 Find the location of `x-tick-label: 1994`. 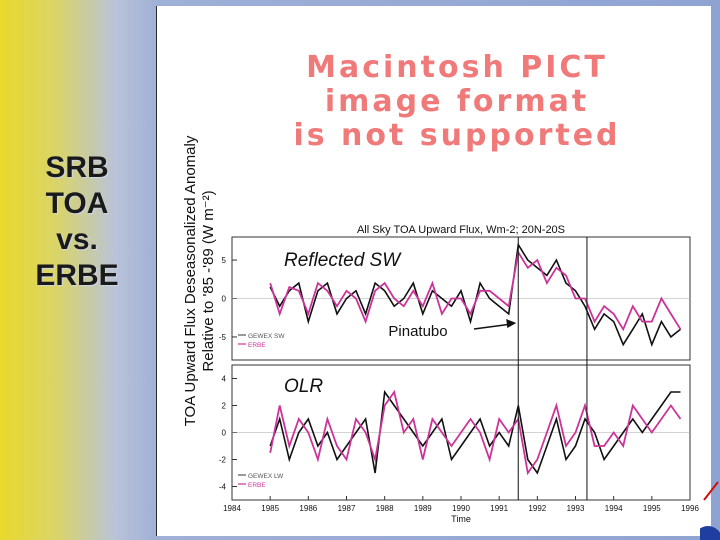

x-tick-label: 1994 is located at coordinates (614, 508).